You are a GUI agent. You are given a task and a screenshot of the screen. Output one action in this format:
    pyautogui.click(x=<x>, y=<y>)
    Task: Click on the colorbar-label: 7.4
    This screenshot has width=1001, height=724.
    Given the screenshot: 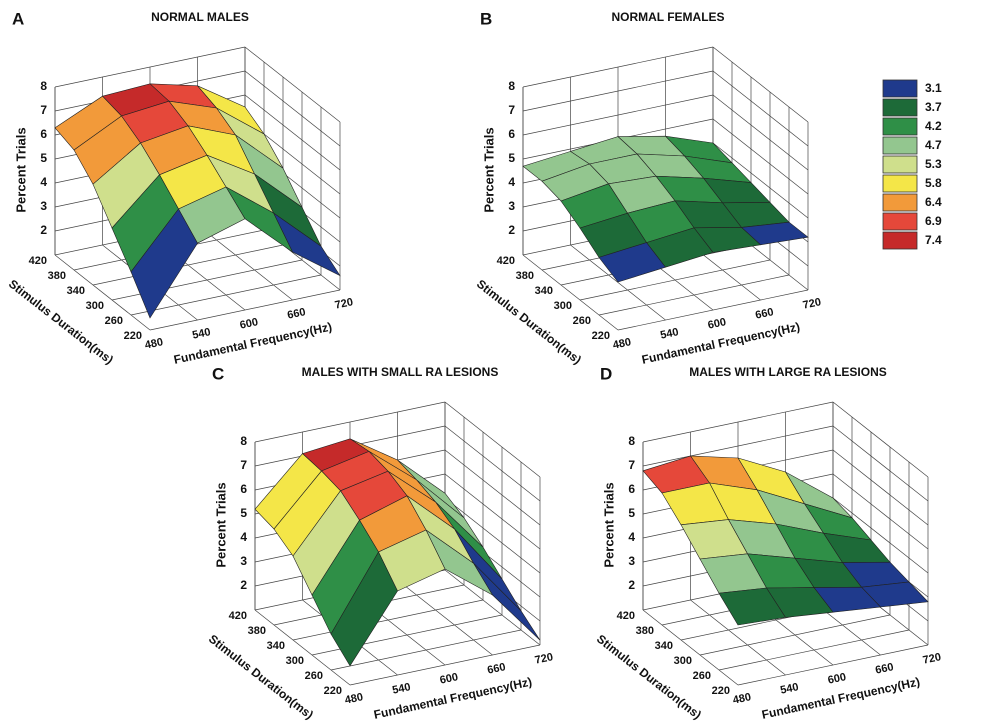 What is the action you would take?
    pyautogui.click(x=933, y=240)
    